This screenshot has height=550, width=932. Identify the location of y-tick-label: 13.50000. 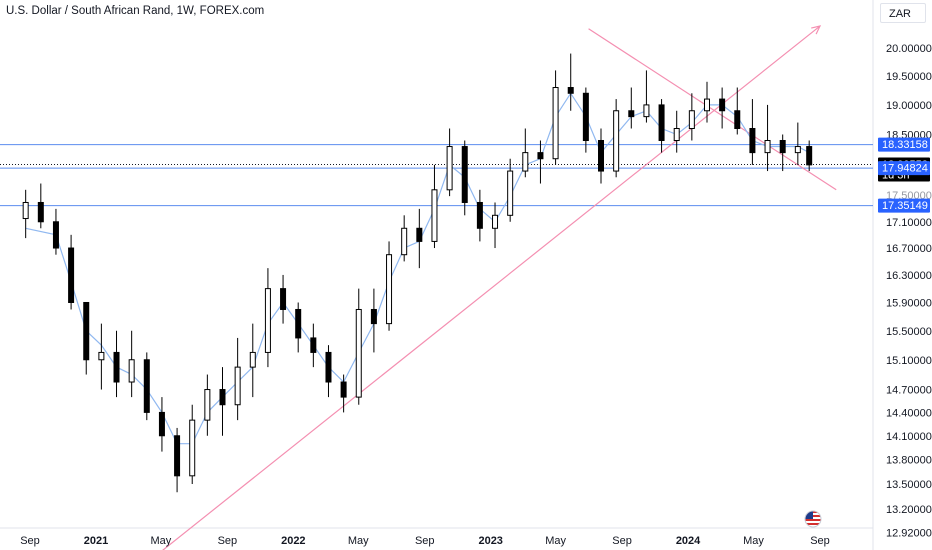
(909, 485).